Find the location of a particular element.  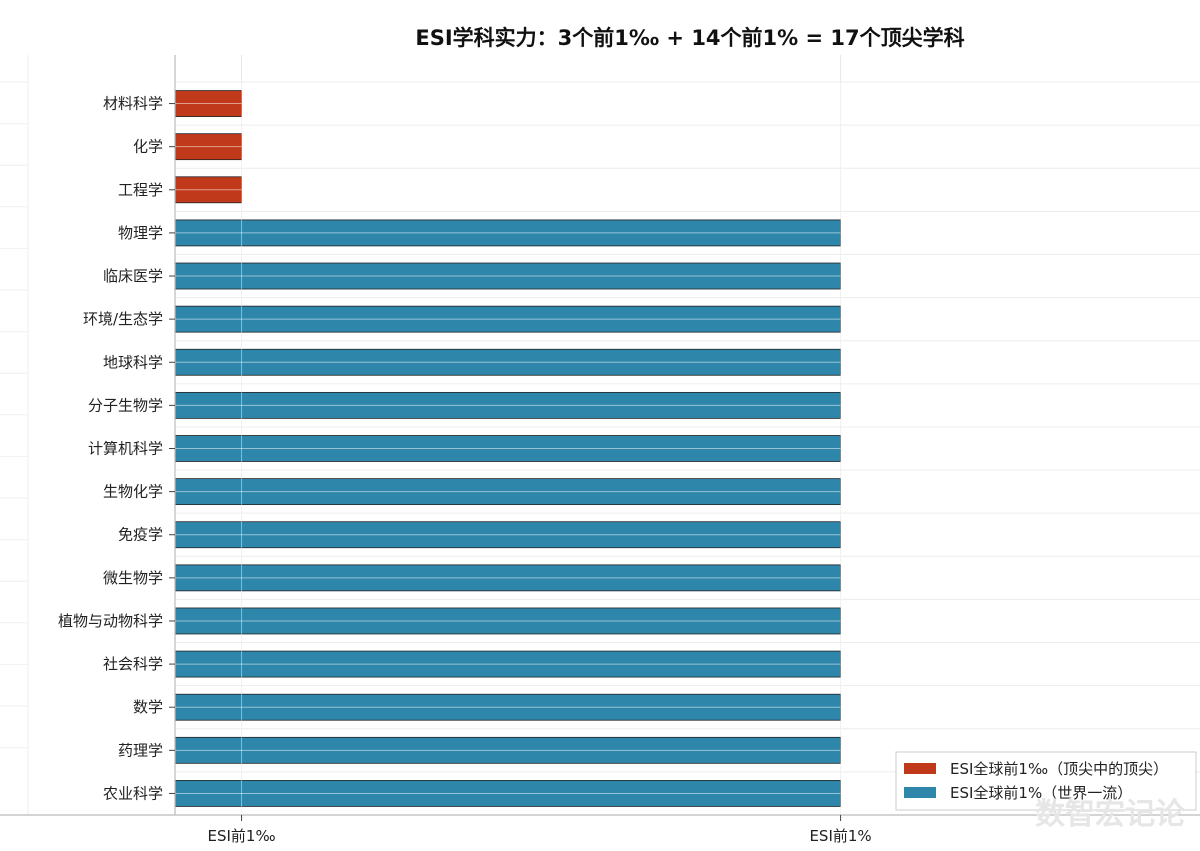

legend-frame is located at coordinates (1046, 781).